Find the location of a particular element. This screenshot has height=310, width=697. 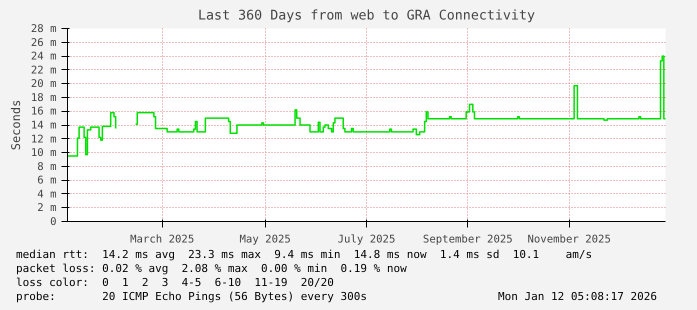

text: Mon Jan 12 05:08:17 2026 is located at coordinates (577, 297).